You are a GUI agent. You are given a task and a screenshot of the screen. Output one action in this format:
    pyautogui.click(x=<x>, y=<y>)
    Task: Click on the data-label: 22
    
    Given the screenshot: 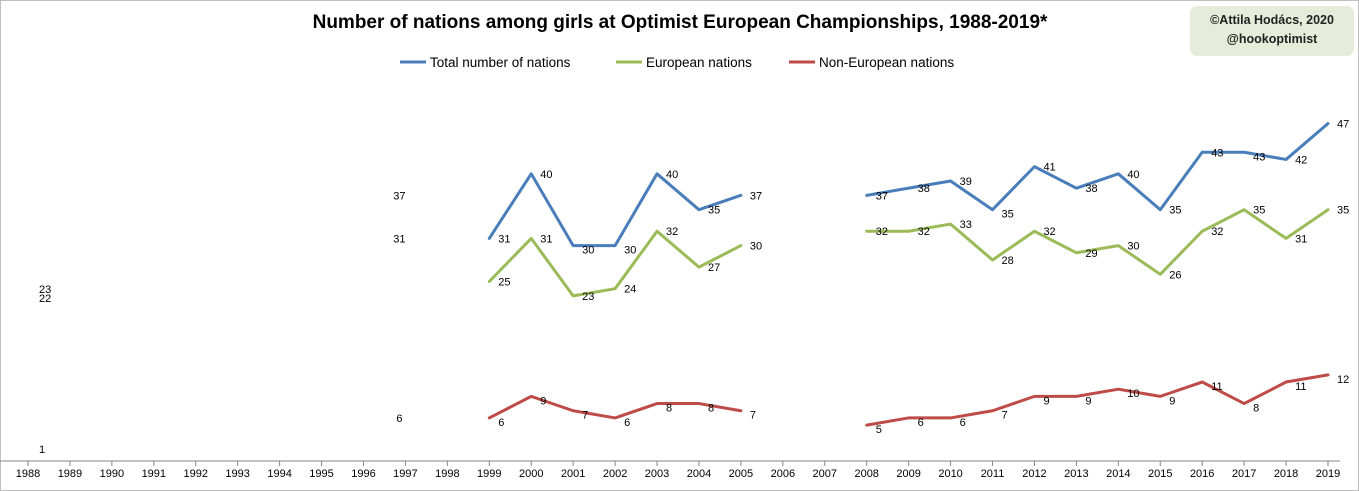 What is the action you would take?
    pyautogui.click(x=45, y=299)
    